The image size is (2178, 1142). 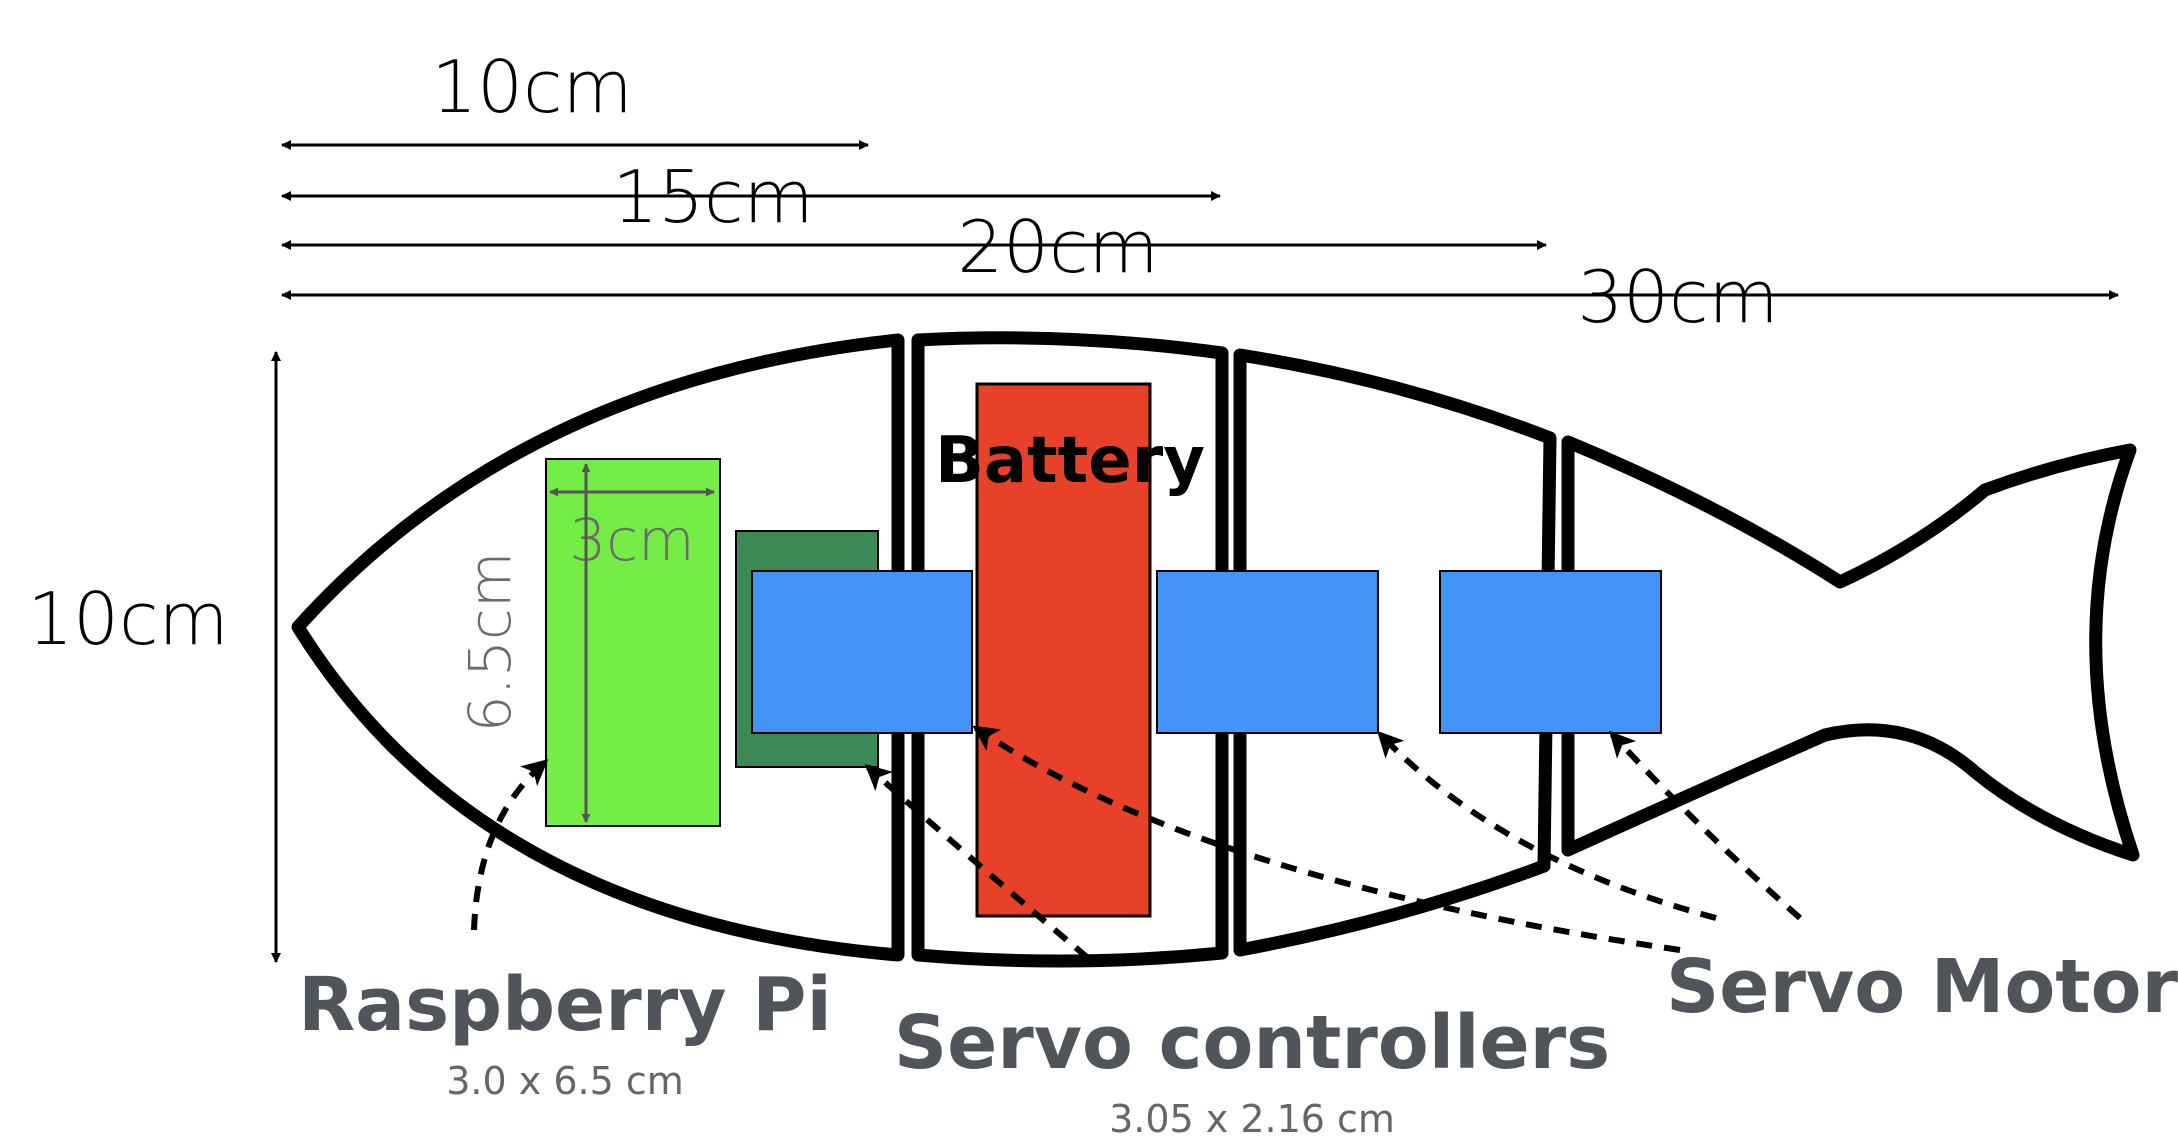 I want to click on controller-pointer-arrow, so click(x=977, y=862).